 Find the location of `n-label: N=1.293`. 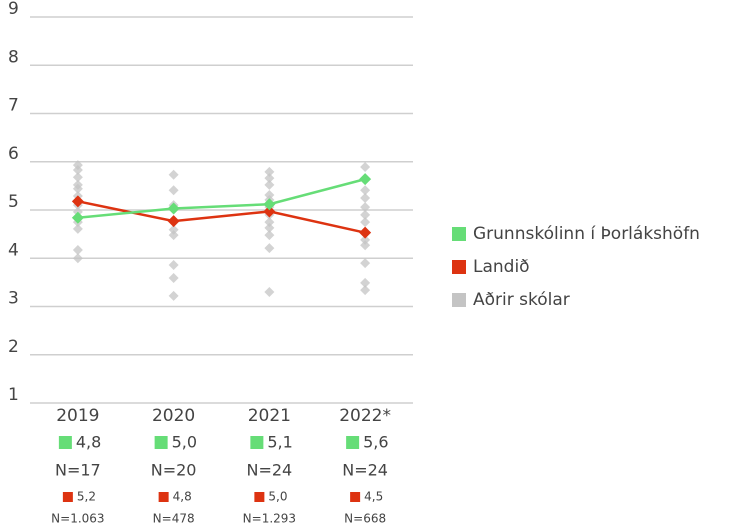

n-label: N=1.293 is located at coordinates (269, 519).